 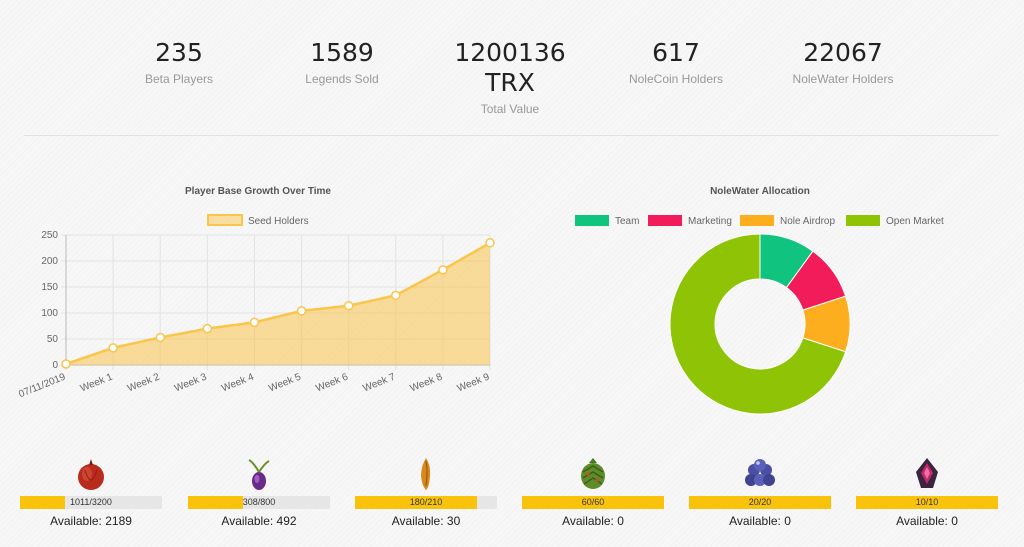 What do you see at coordinates (49, 313) in the screenshot?
I see `y-tick-label: 100` at bounding box center [49, 313].